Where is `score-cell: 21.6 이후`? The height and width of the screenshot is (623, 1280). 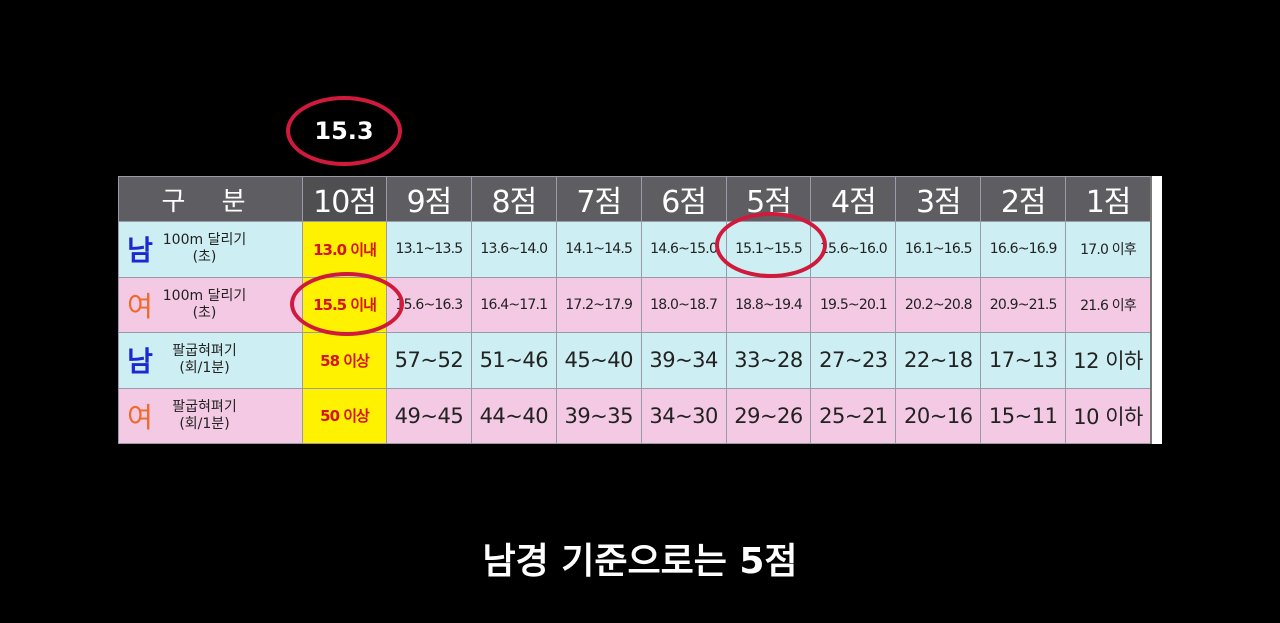
score-cell: 21.6 이후 is located at coordinates (1108, 304).